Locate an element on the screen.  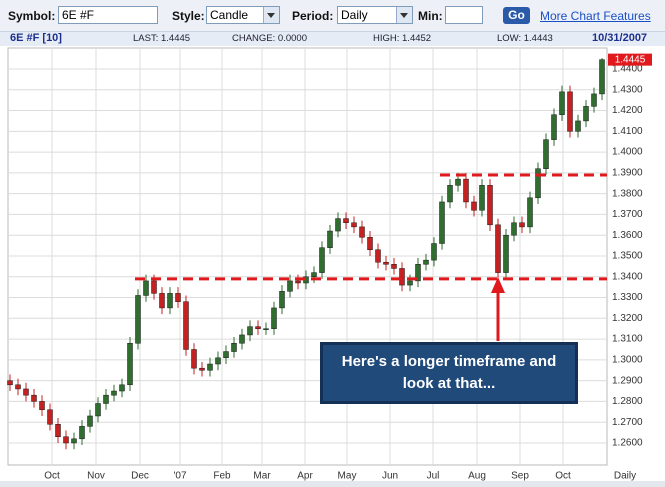
x-axis-label: Daily is located at coordinates (625, 476).